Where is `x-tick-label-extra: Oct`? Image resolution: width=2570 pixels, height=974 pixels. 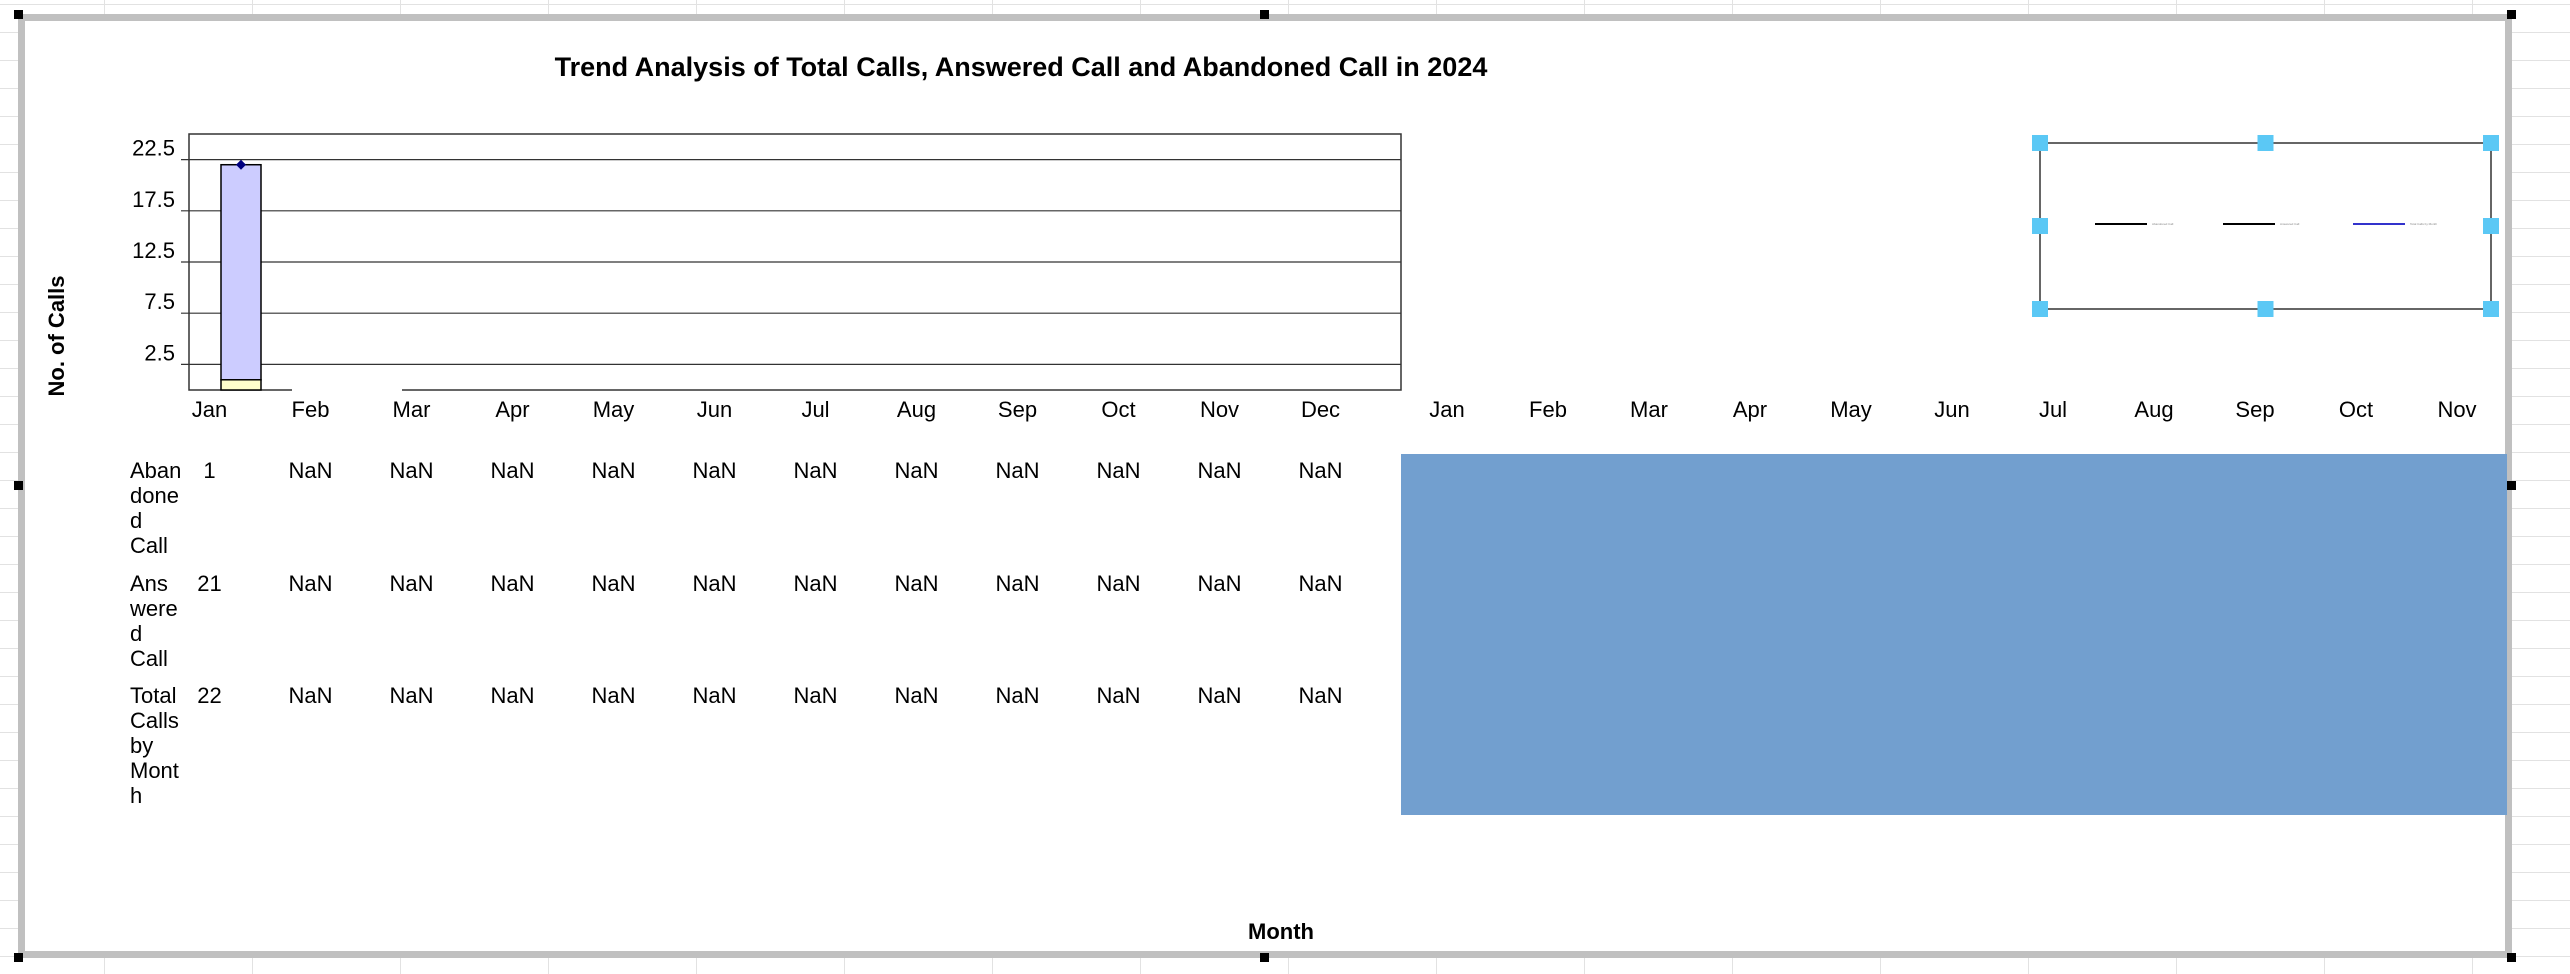 x-tick-label-extra: Oct is located at coordinates (2356, 409).